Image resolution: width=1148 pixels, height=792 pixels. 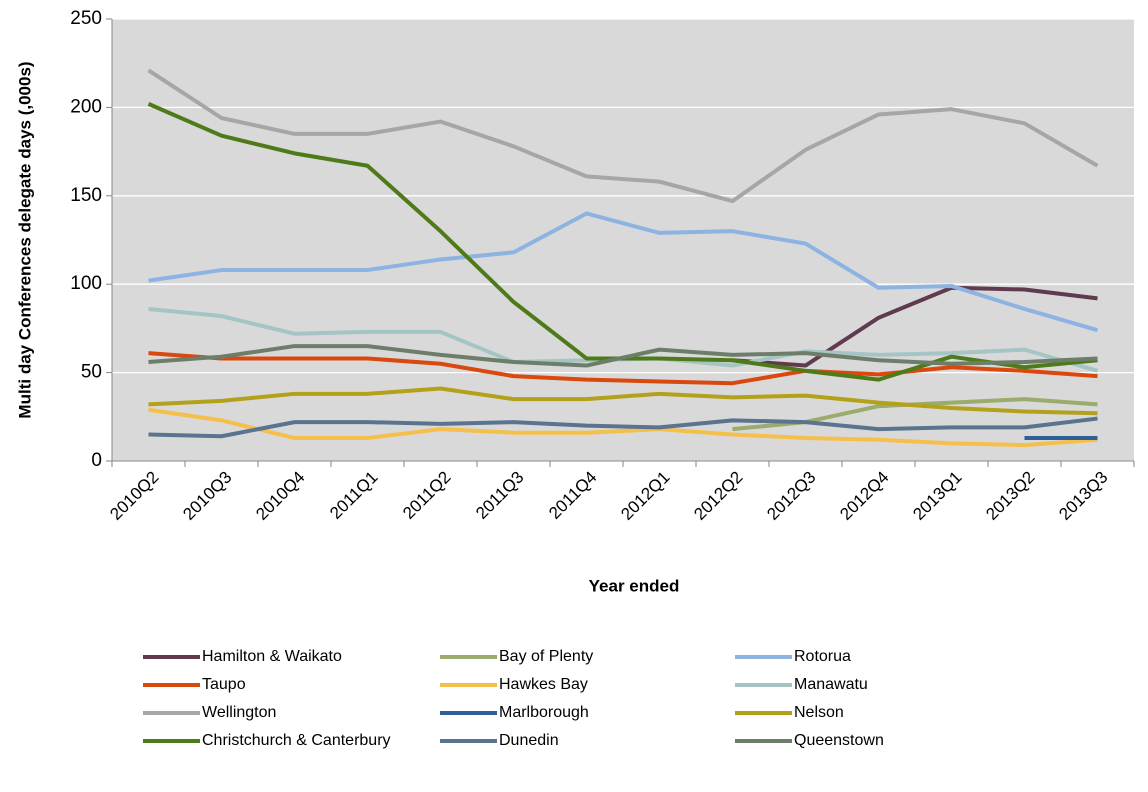 What do you see at coordinates (791, 496) in the screenshot?
I see `x-tick-label: 2012Q3` at bounding box center [791, 496].